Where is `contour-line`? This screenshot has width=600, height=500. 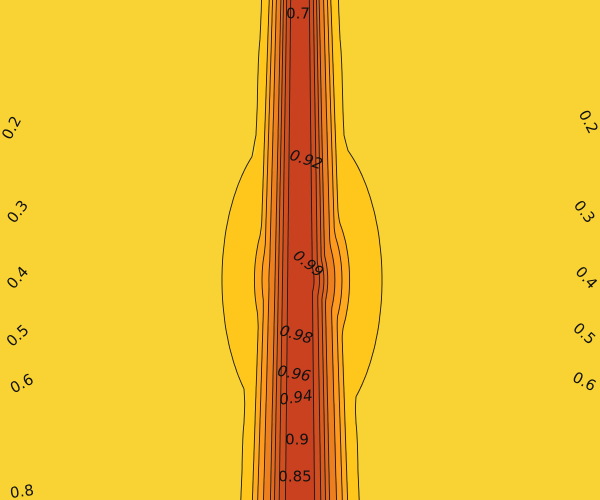
contour-line is located at coordinates (300, 250).